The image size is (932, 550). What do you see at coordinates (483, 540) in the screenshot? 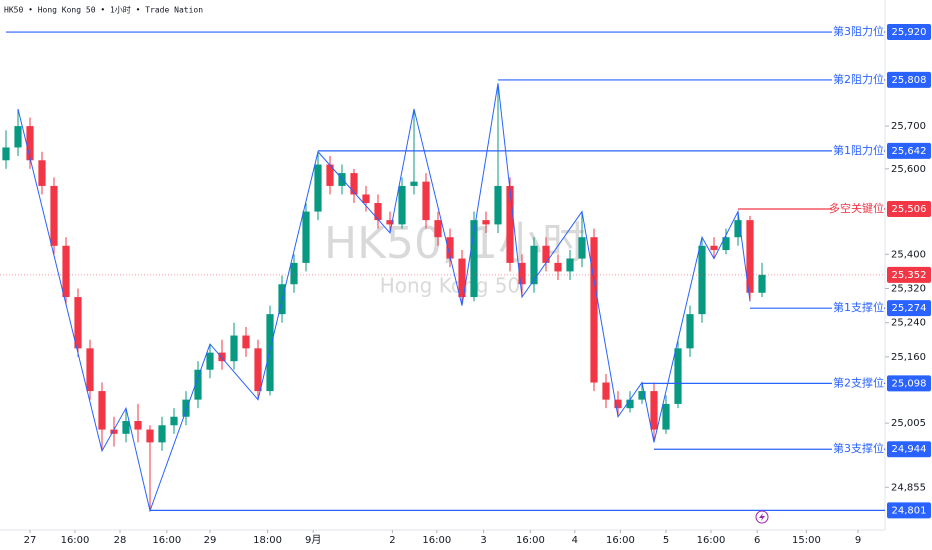
I see `x-tick-label: 3` at bounding box center [483, 540].